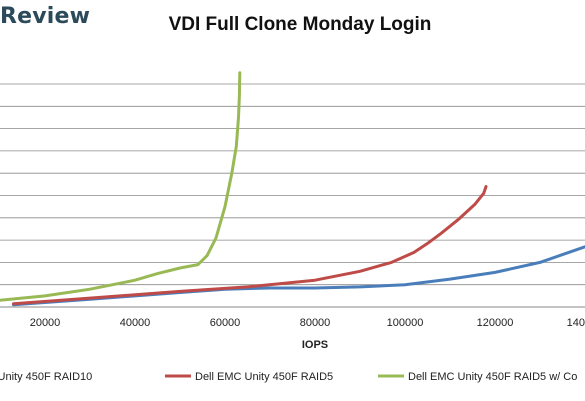 This screenshot has height=401, width=585. Describe the element at coordinates (495, 323) in the screenshot. I see `x-tick-label-120000: 120000` at that location.